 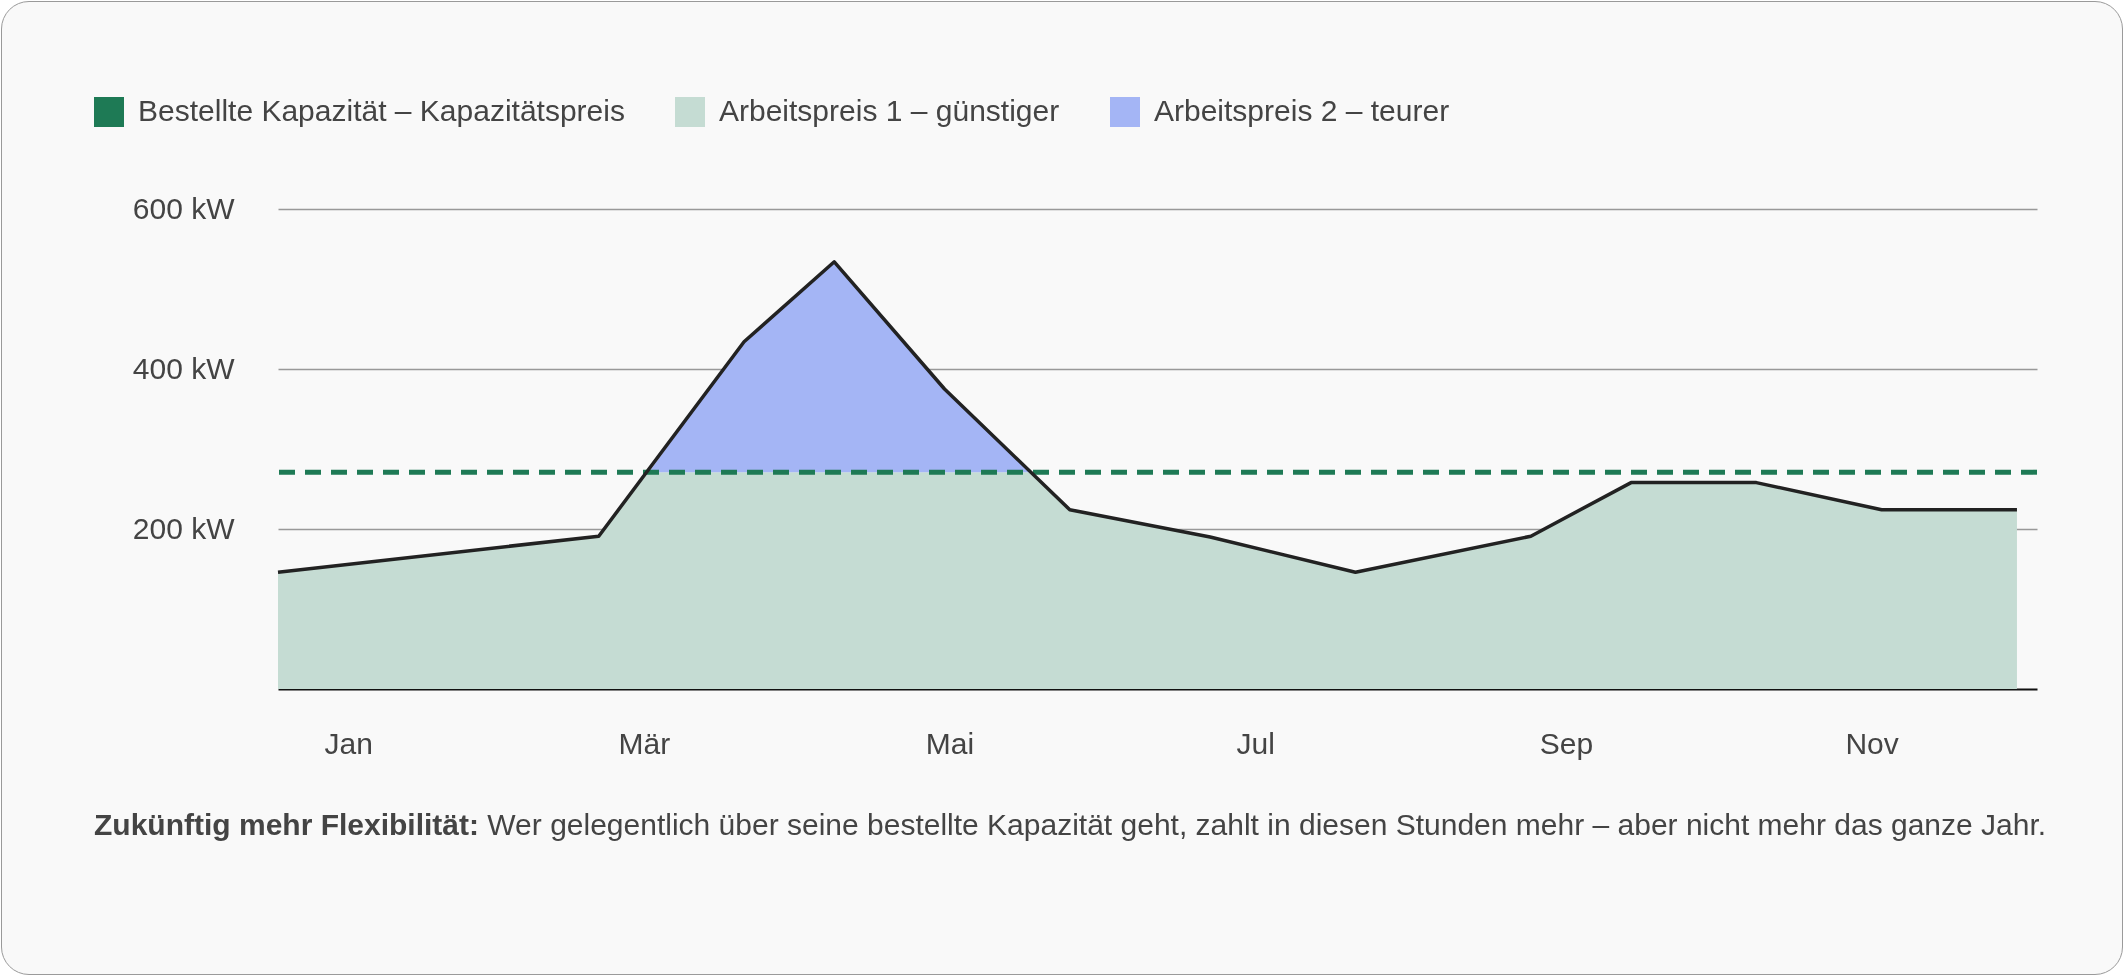 I want to click on x-tick-label: Jan, so click(x=348, y=743).